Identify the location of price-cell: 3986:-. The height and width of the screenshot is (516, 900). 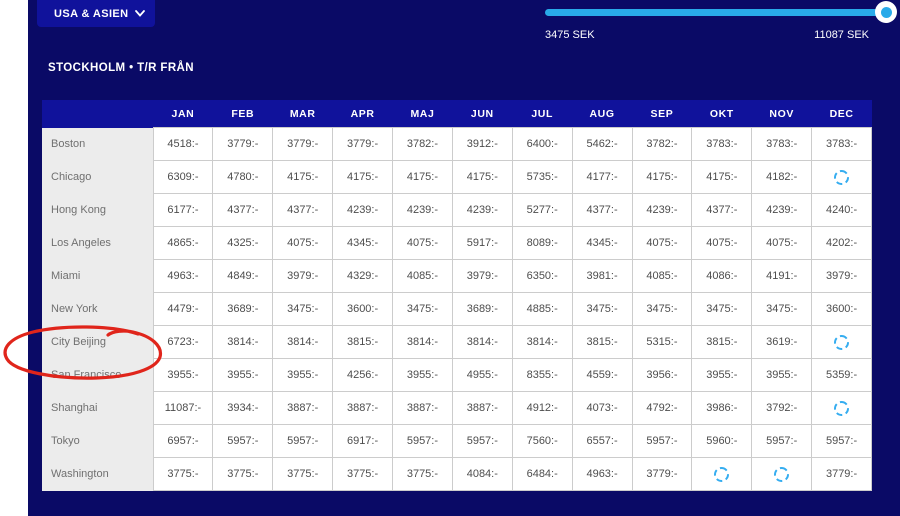
(722, 408).